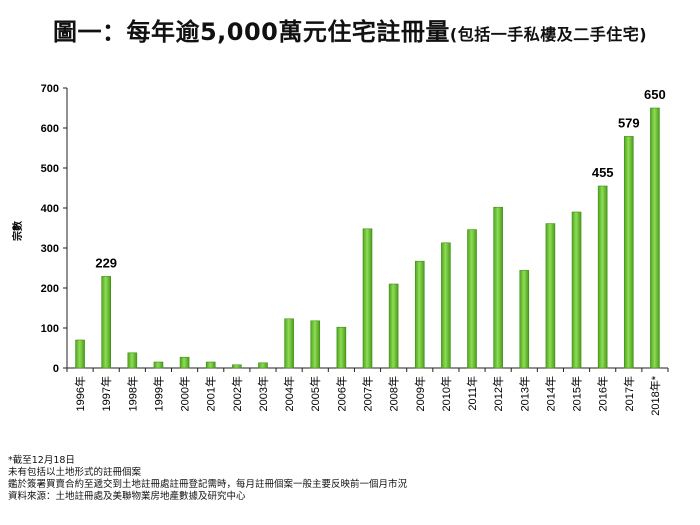 The image size is (700, 525). Describe the element at coordinates (106, 322) in the screenshot. I see `bar-1997年` at that location.